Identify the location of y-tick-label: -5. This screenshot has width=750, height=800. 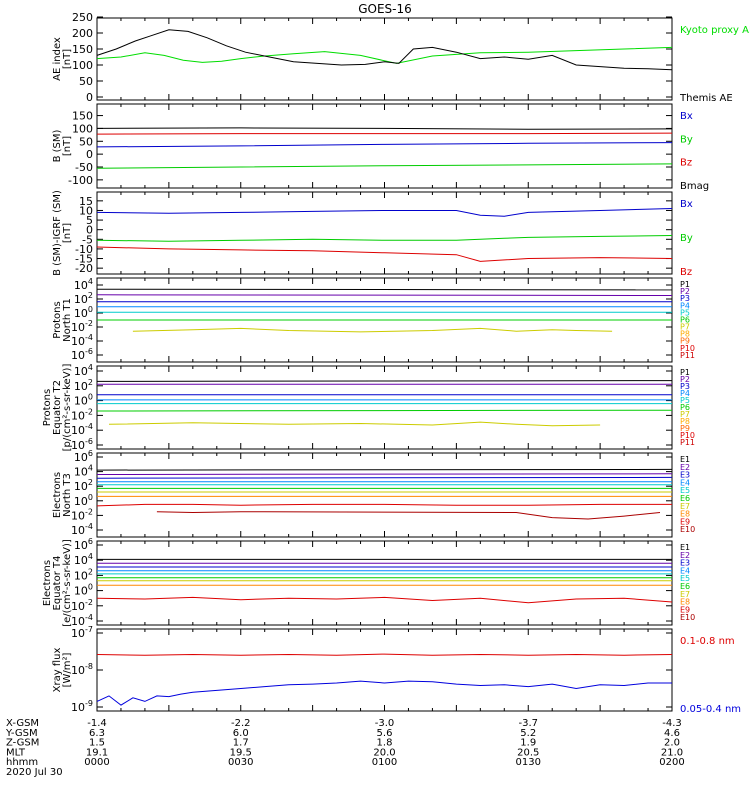
(87, 239).